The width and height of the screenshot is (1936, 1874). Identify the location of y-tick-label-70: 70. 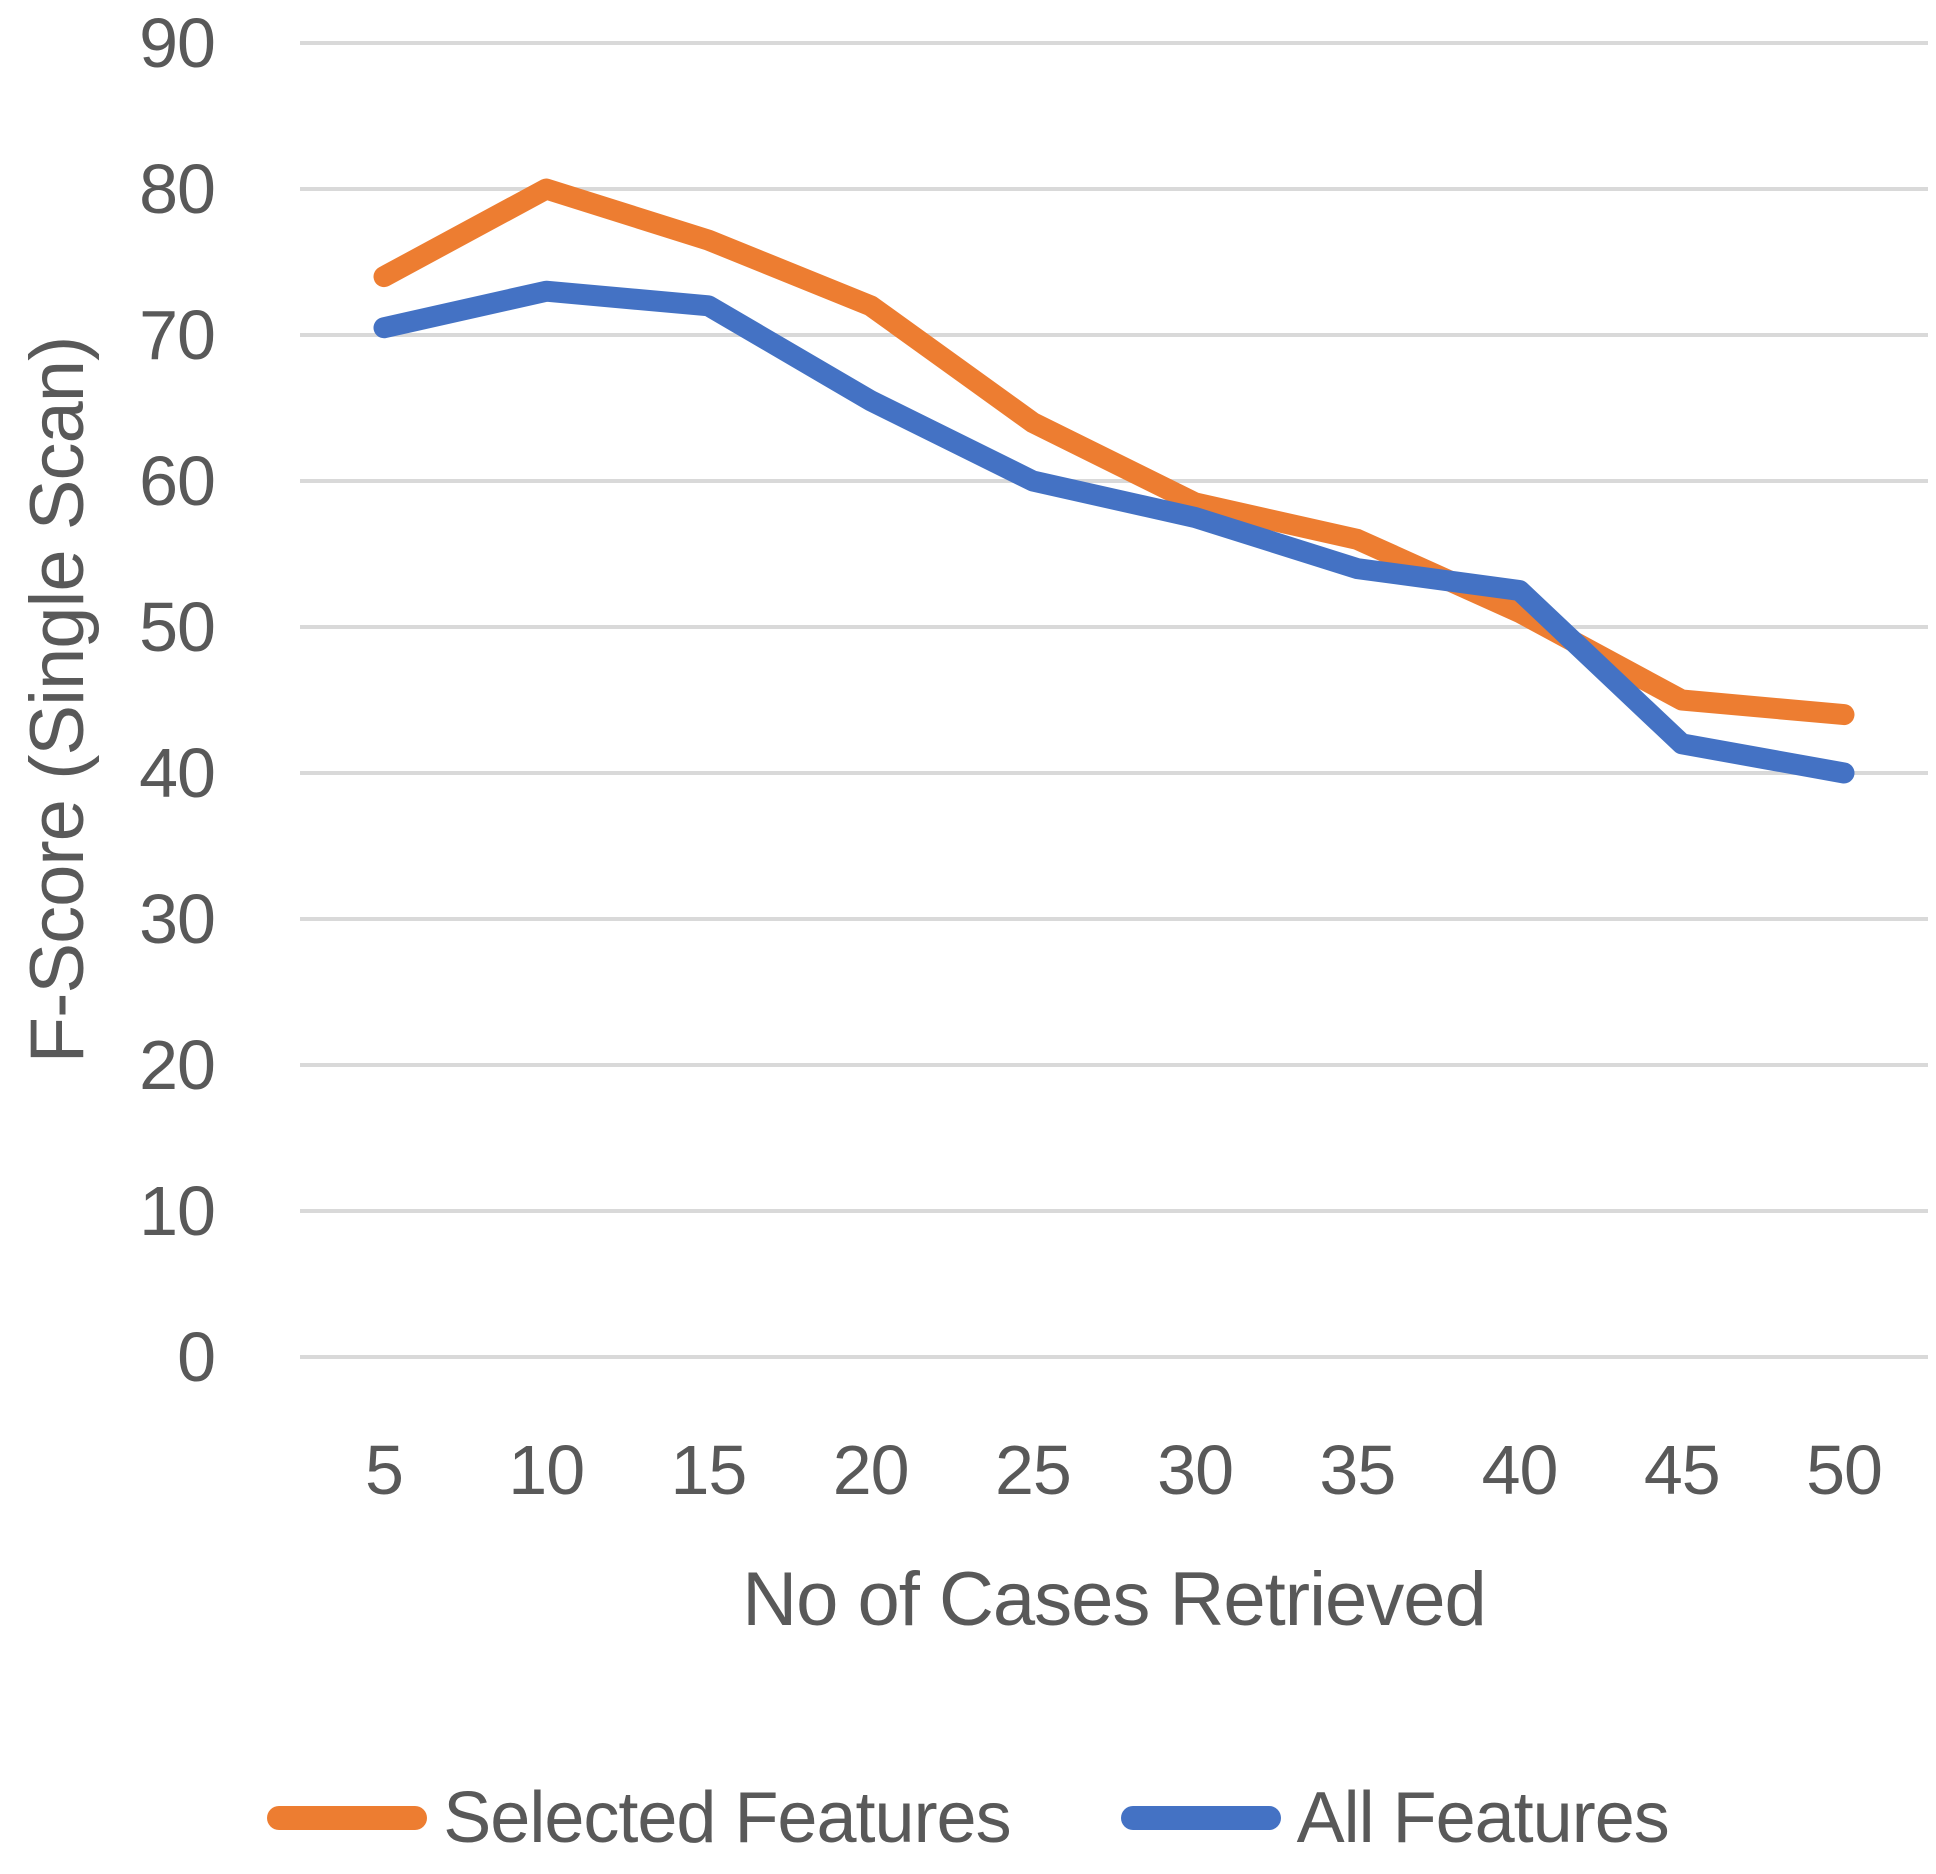
(177, 335).